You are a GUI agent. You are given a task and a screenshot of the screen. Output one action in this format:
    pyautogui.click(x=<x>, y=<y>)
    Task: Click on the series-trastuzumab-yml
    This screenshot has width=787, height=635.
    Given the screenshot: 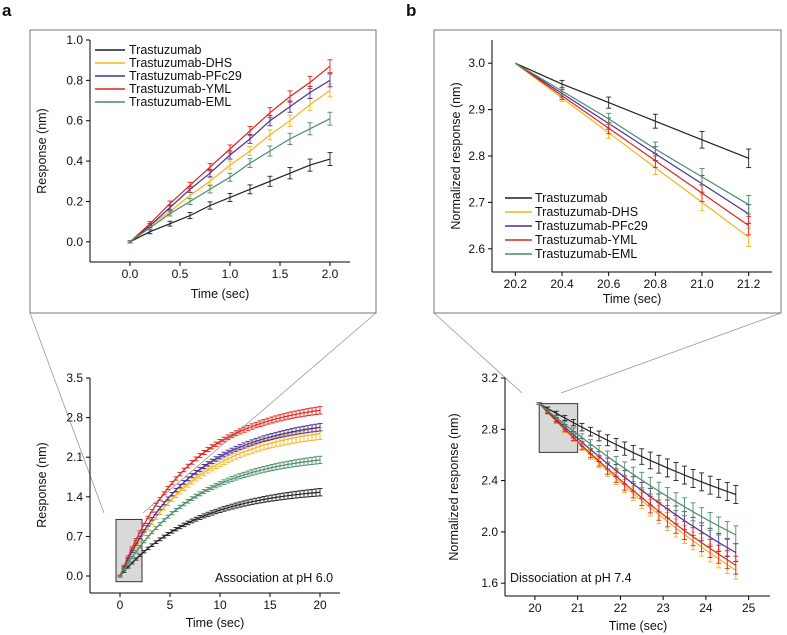 What is the action you would take?
    pyautogui.click(x=220, y=492)
    